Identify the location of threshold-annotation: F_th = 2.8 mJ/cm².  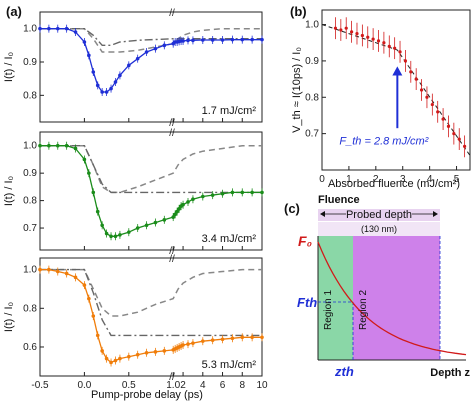
(383, 142).